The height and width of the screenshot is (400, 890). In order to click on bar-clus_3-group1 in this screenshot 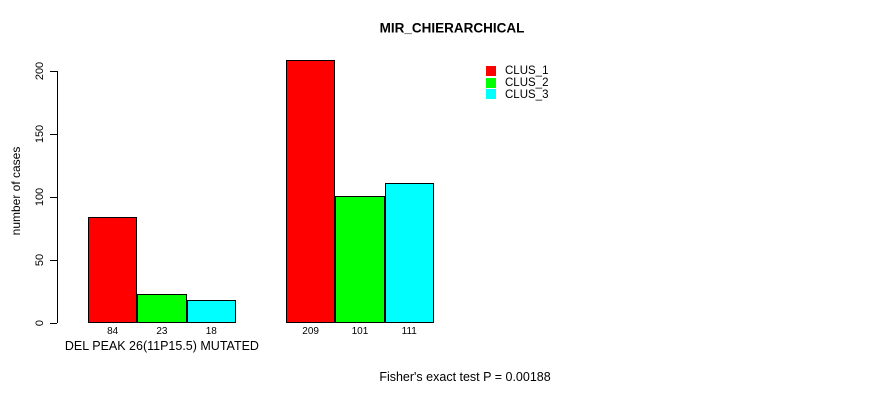, I will do `click(211, 311)`.